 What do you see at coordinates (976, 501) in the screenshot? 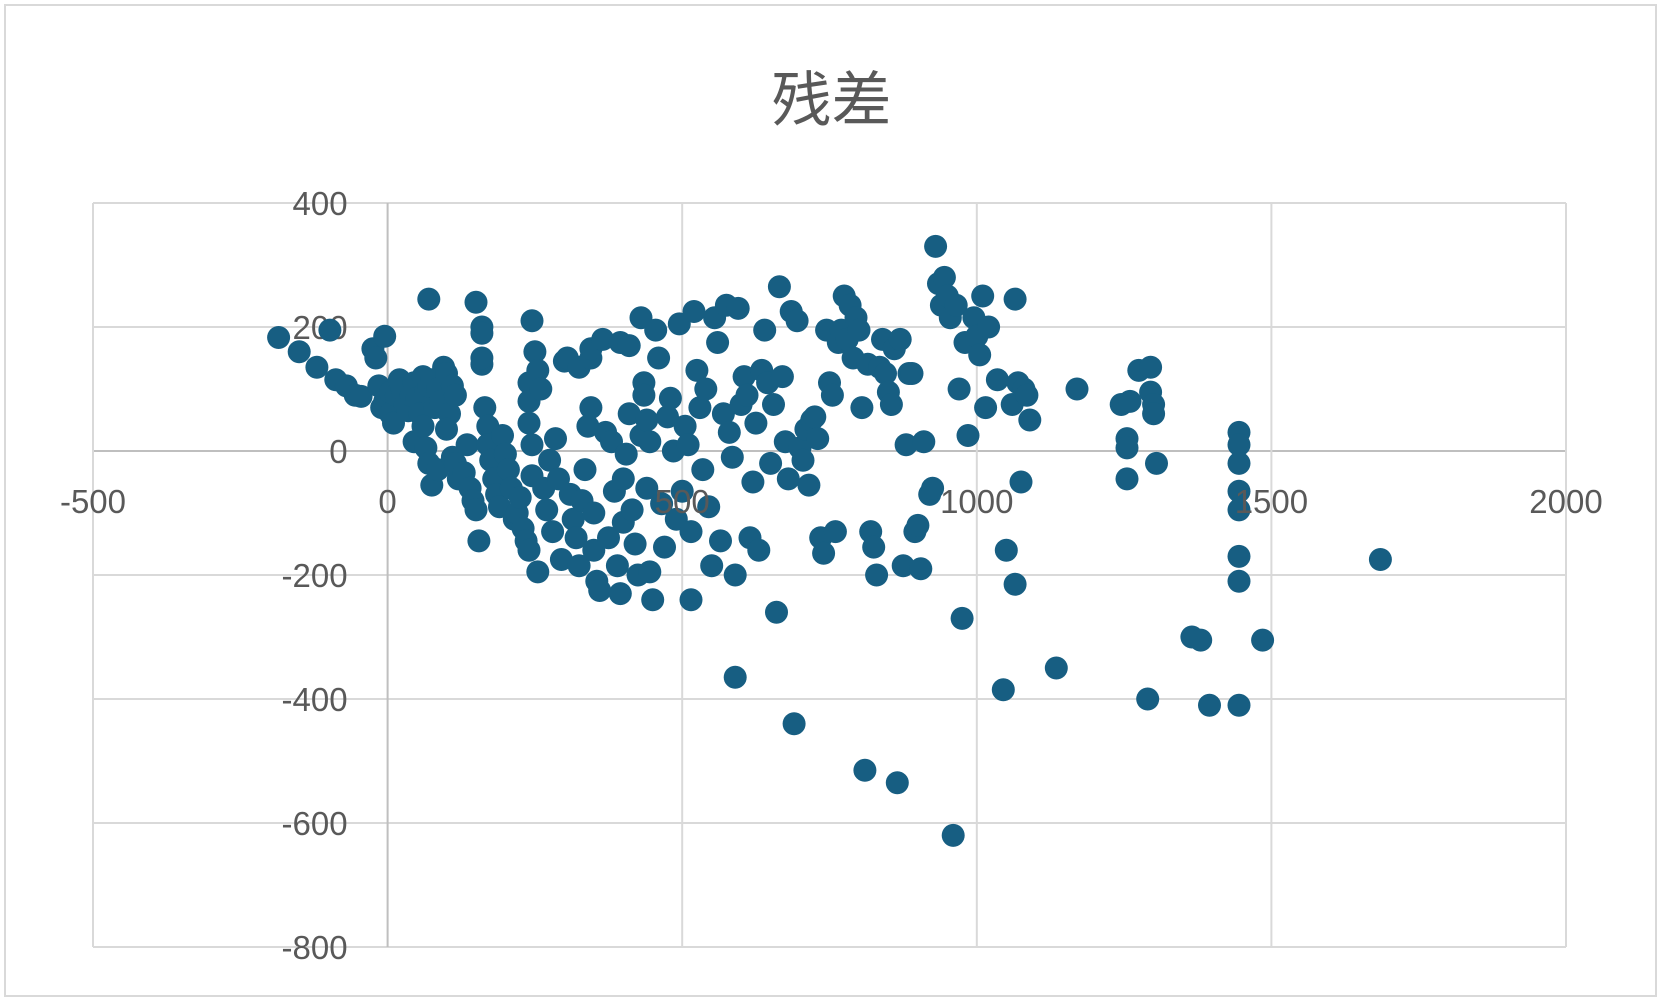
I see `x-tick-label: 1000` at bounding box center [976, 501].